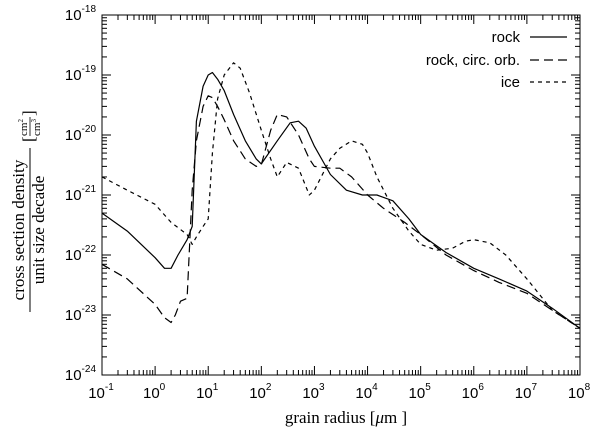 The width and height of the screenshot is (608, 431). I want to click on y-tick-label: 10-18, so click(81, 14).